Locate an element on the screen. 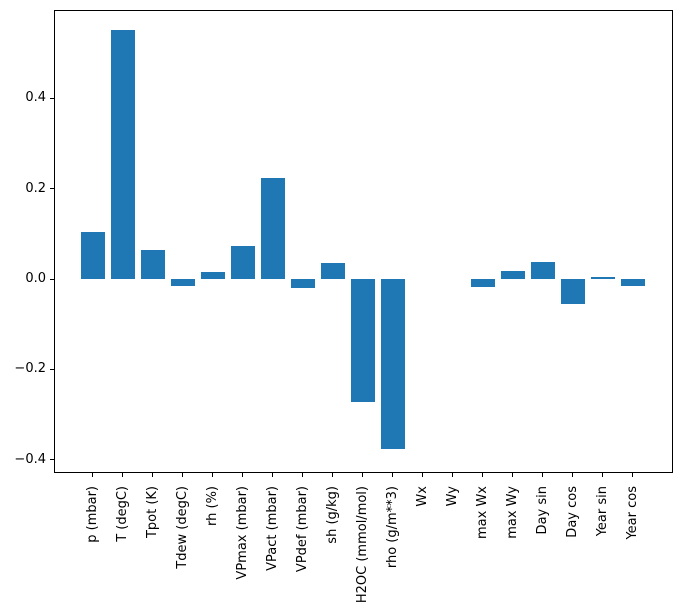  x-tick-label-text: Tdew (degC) is located at coordinates (182, 527).